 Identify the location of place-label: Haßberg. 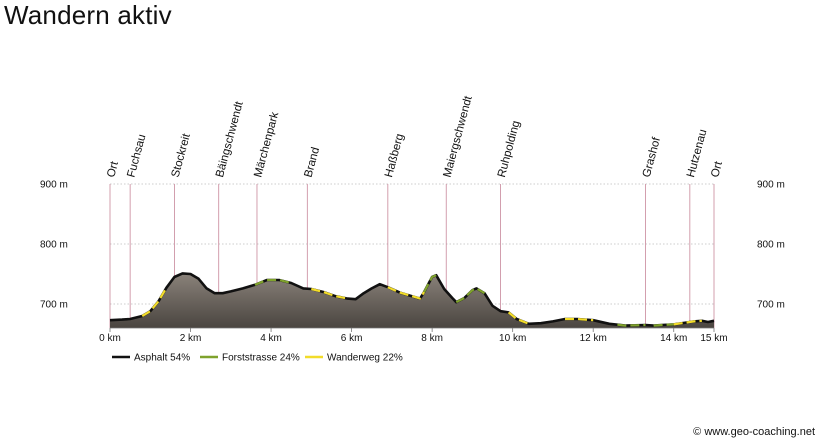
(394, 155).